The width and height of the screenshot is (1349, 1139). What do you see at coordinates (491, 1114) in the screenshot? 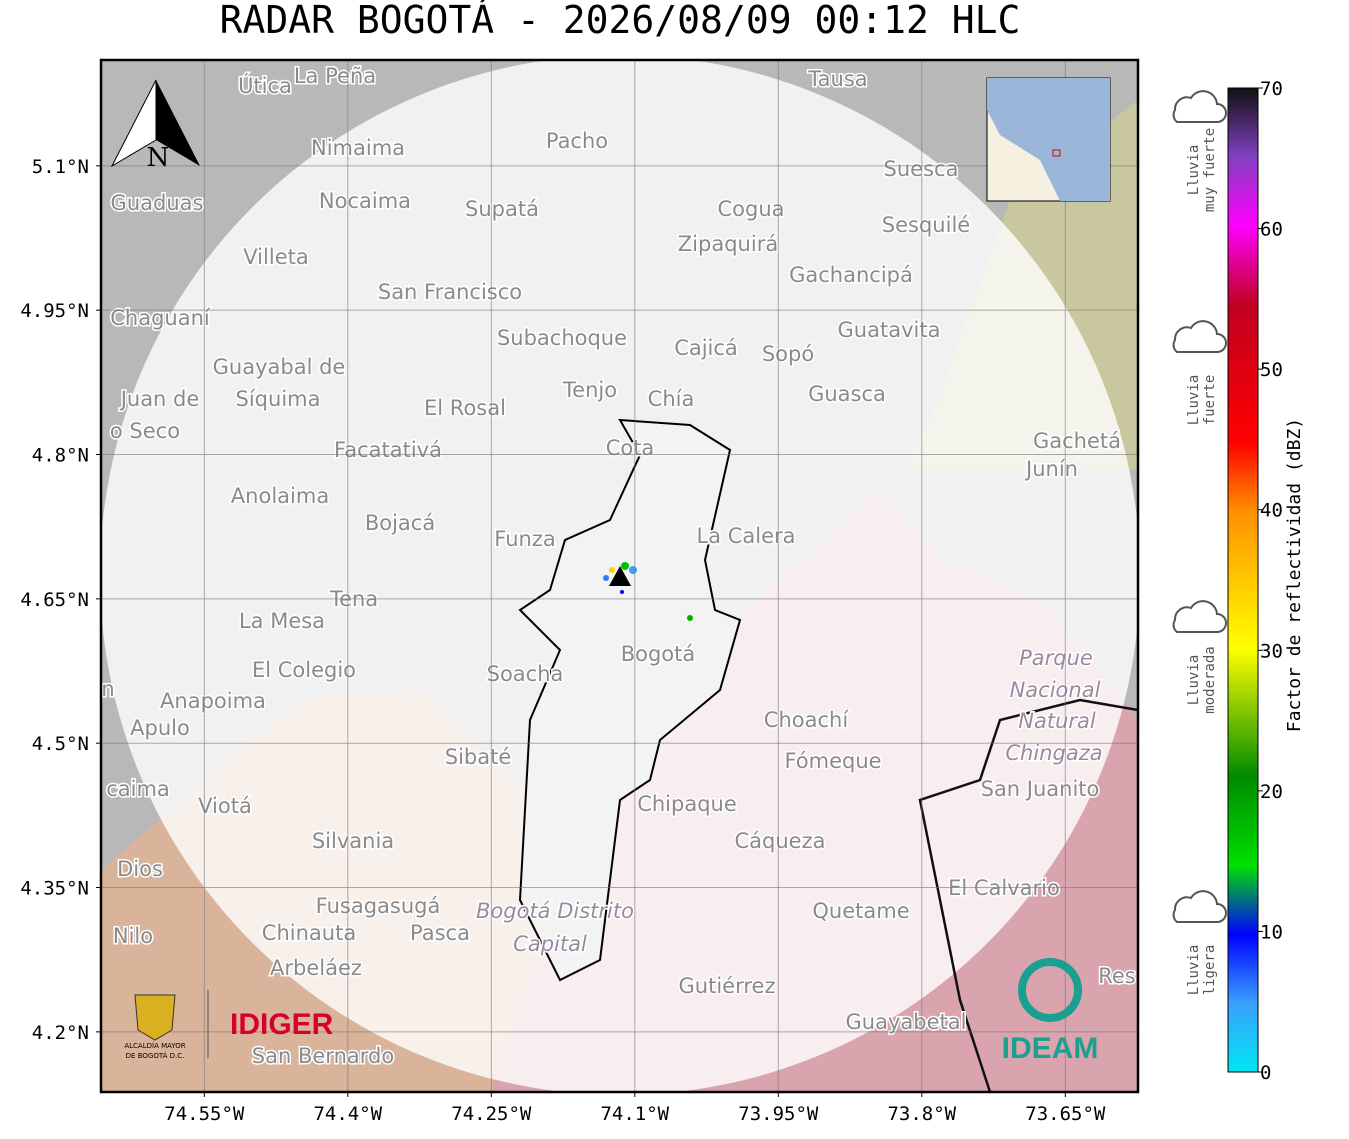
I see `x-tick-label: 74.25°W` at bounding box center [491, 1114].